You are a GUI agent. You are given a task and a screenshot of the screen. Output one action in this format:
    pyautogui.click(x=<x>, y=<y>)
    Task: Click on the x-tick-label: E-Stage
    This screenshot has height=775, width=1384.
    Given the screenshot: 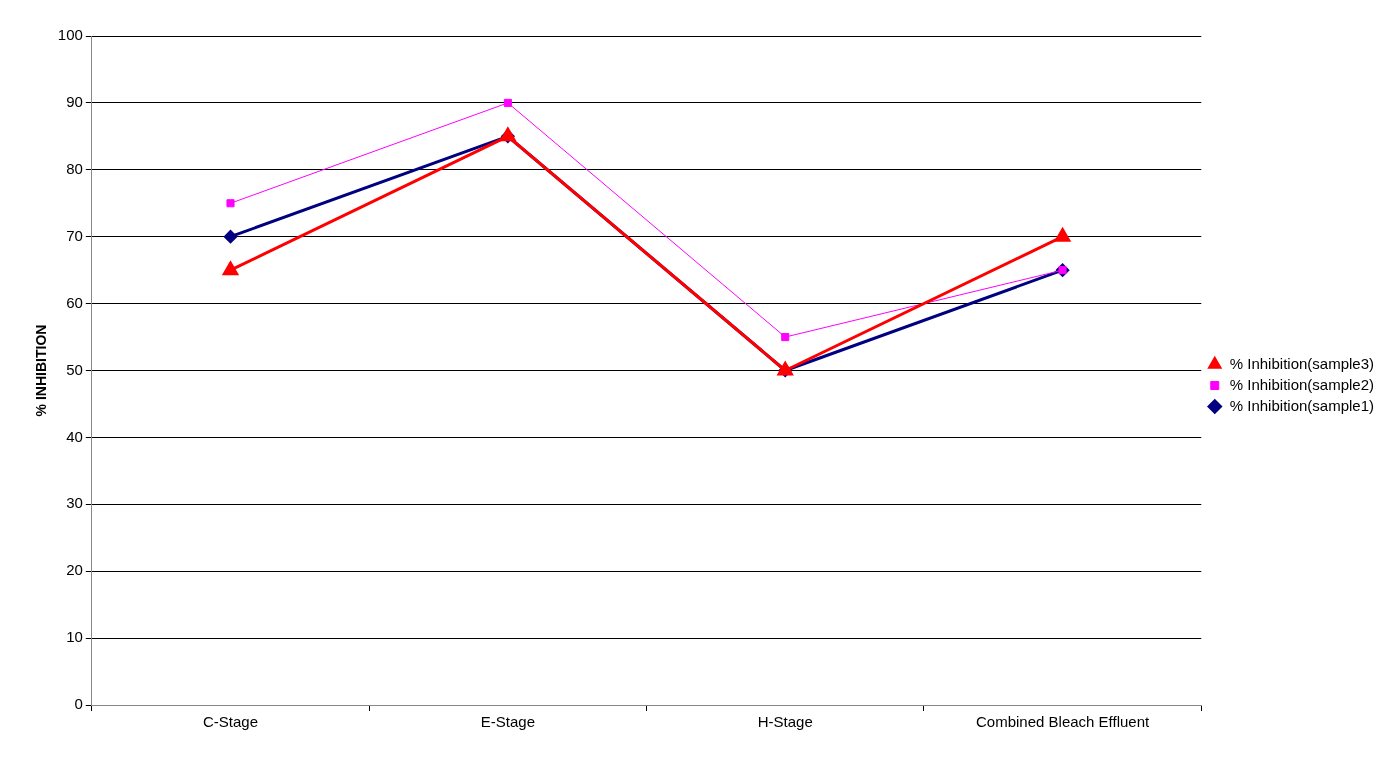 What is the action you would take?
    pyautogui.click(x=507, y=722)
    